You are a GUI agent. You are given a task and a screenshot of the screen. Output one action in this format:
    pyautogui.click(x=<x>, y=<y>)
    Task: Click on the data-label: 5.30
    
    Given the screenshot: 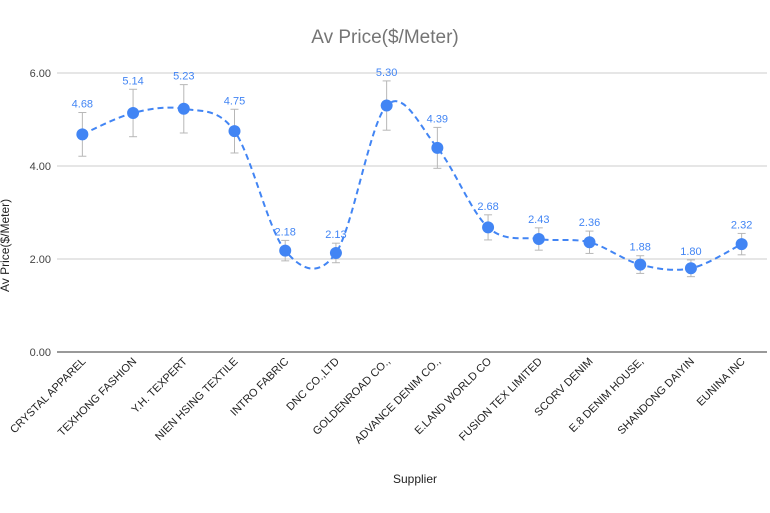 What is the action you would take?
    pyautogui.click(x=386, y=73)
    